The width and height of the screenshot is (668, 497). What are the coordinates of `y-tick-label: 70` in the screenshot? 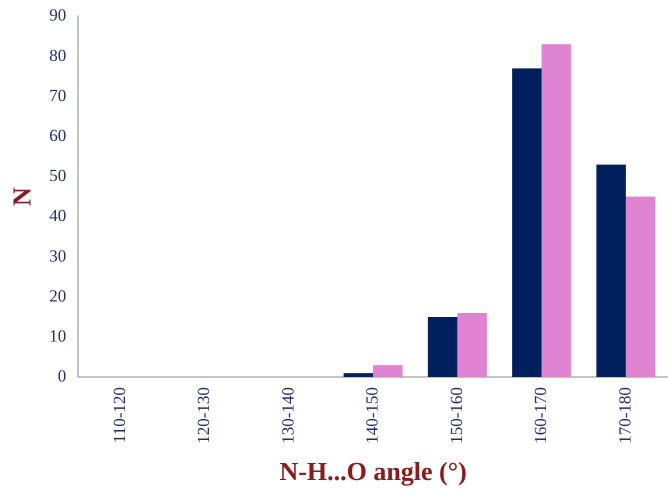 It's located at (57, 95).